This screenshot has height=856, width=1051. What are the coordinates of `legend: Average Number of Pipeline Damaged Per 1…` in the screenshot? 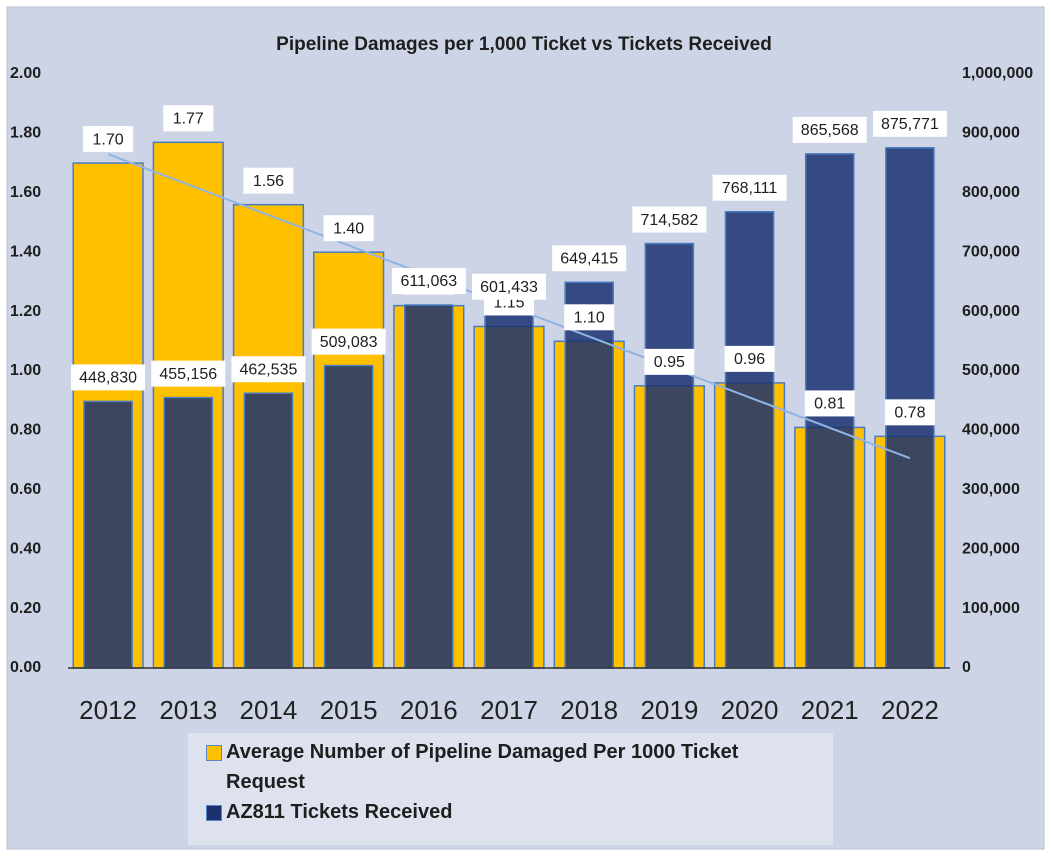 It's located at (510, 789).